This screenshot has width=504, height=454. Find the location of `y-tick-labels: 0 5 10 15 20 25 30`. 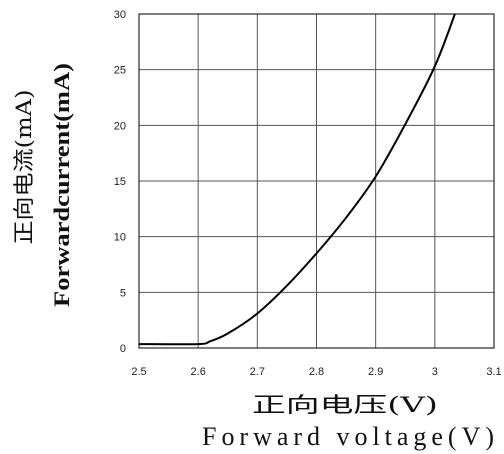

y-tick-labels: 0 5 10 15 20 25 30 is located at coordinates (120, 182).